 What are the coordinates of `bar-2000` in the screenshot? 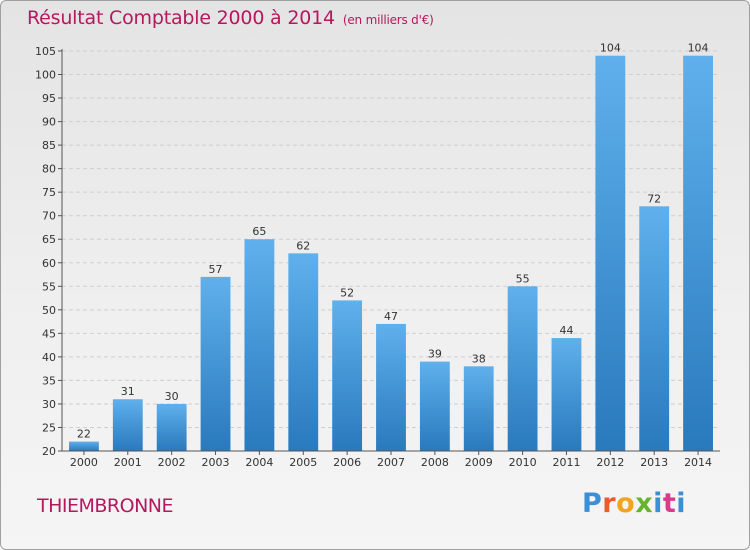 It's located at (84, 446).